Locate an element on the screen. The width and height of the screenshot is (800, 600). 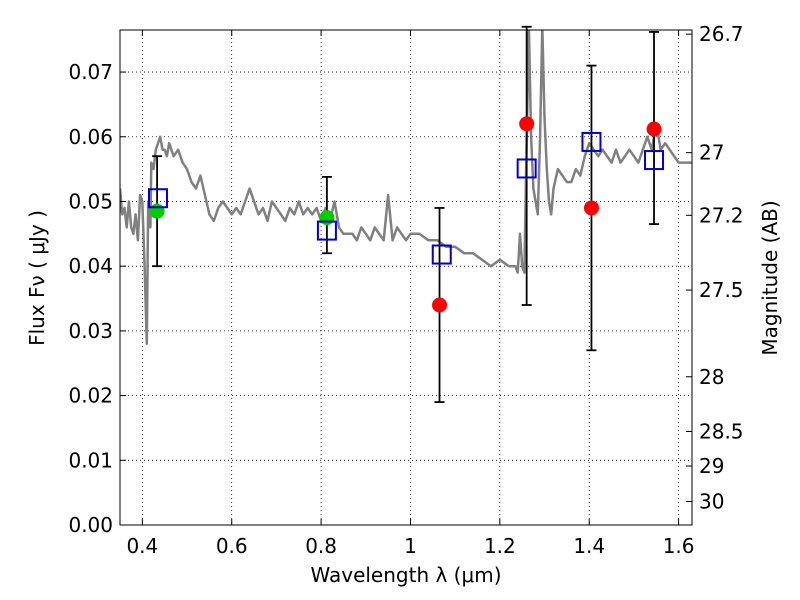
x-tick-label: 1.4 is located at coordinates (589, 546).